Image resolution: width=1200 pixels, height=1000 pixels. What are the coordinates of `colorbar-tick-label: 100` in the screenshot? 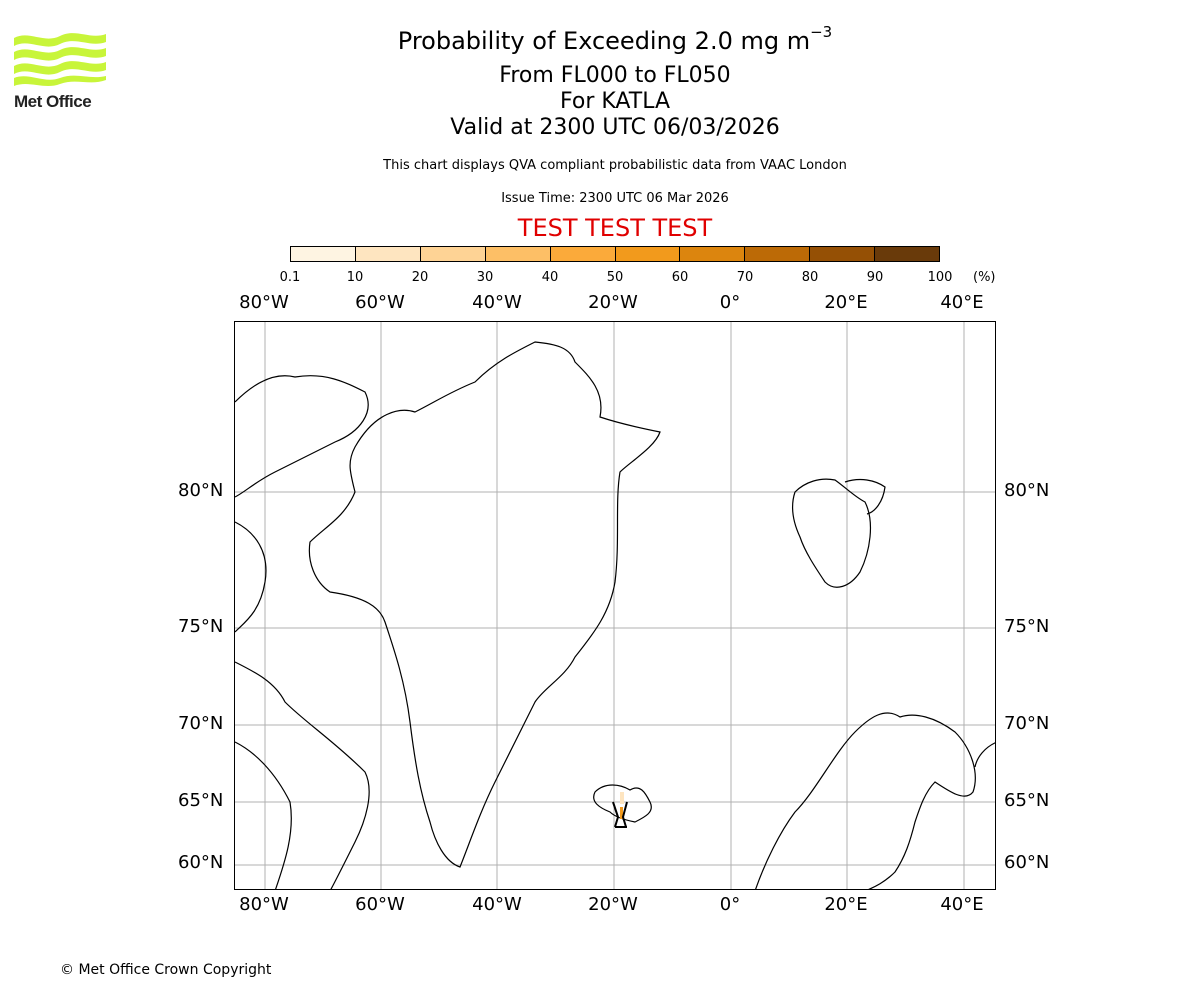 It's located at (940, 277).